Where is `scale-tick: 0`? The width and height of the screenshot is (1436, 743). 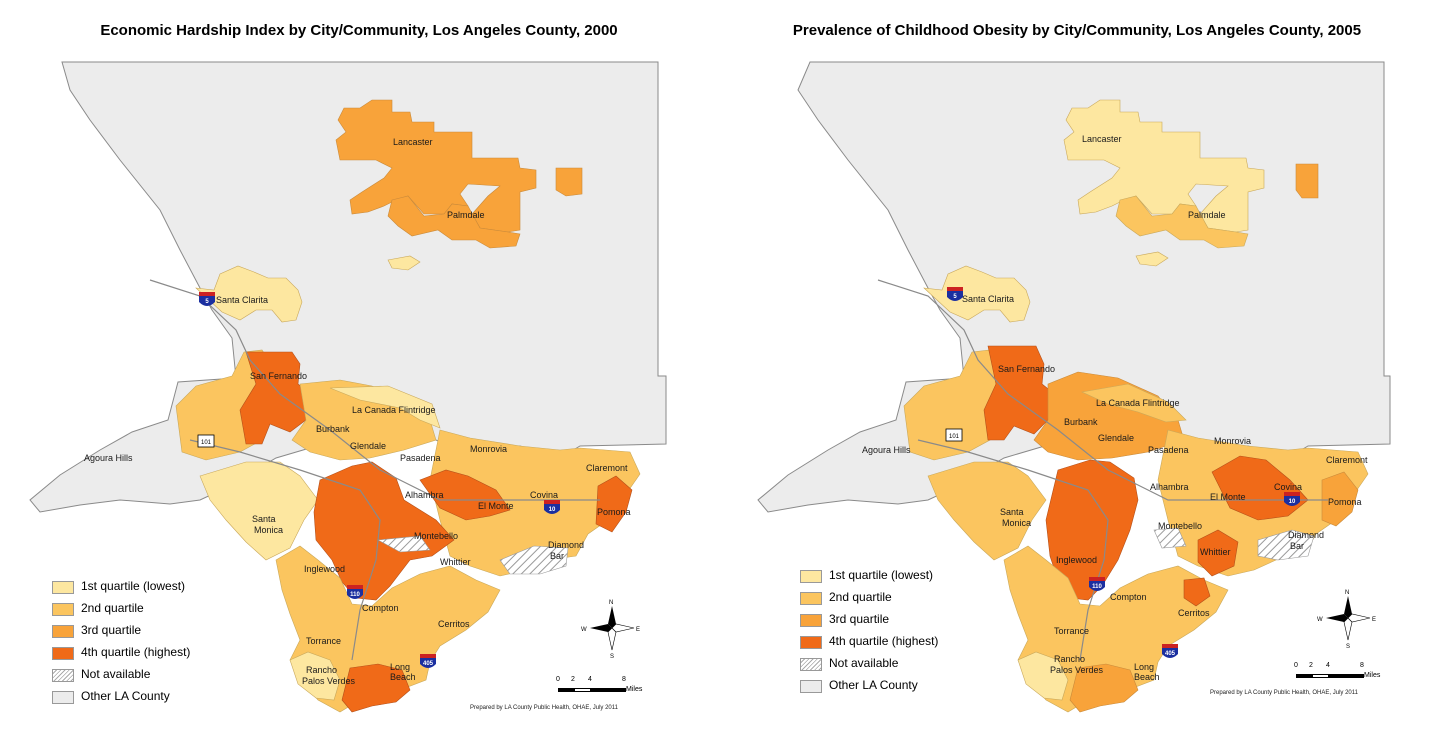
scale-tick: 0 is located at coordinates (558, 679).